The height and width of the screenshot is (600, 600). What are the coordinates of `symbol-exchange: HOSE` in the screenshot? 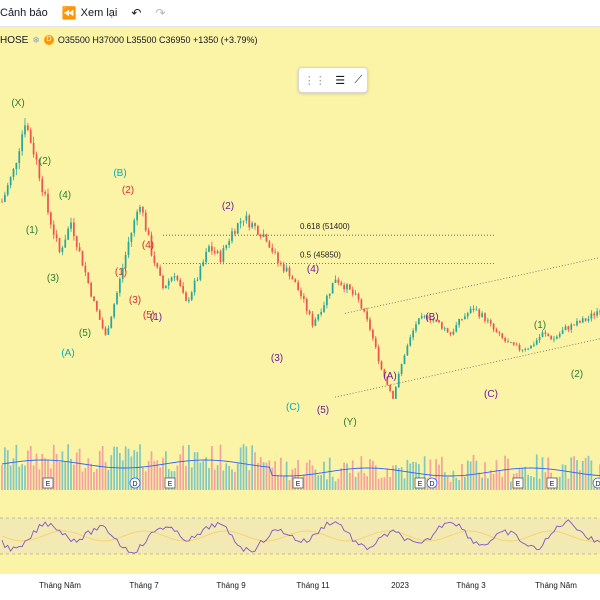 It's located at (14, 40).